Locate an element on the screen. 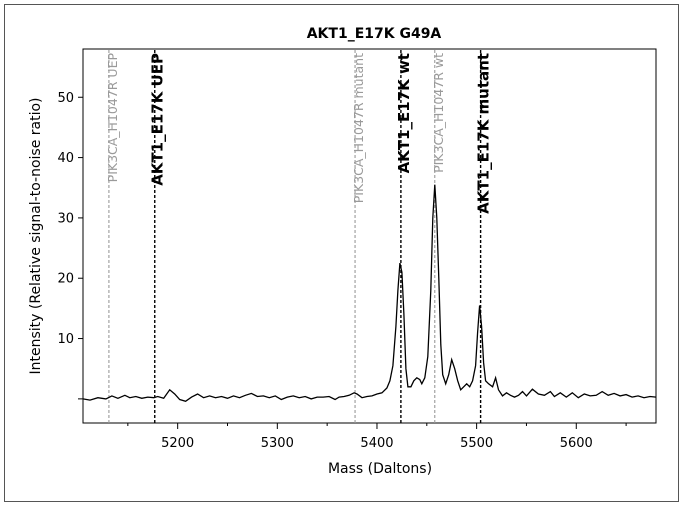  x-axis-label: Mass (Daltons) is located at coordinates (380, 469).